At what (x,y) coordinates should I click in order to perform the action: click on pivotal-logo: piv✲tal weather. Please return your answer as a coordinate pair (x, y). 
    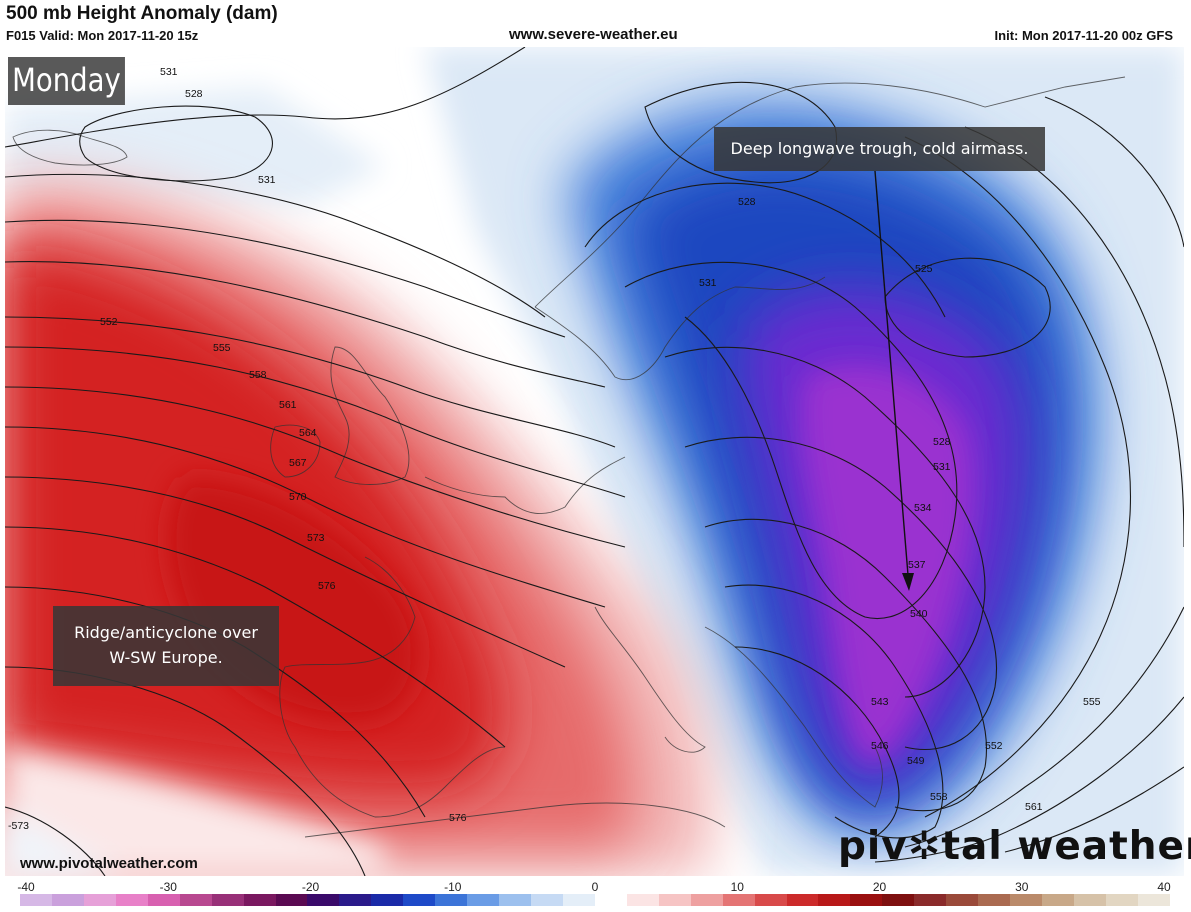
    Looking at the image, I should click on (1014, 846).